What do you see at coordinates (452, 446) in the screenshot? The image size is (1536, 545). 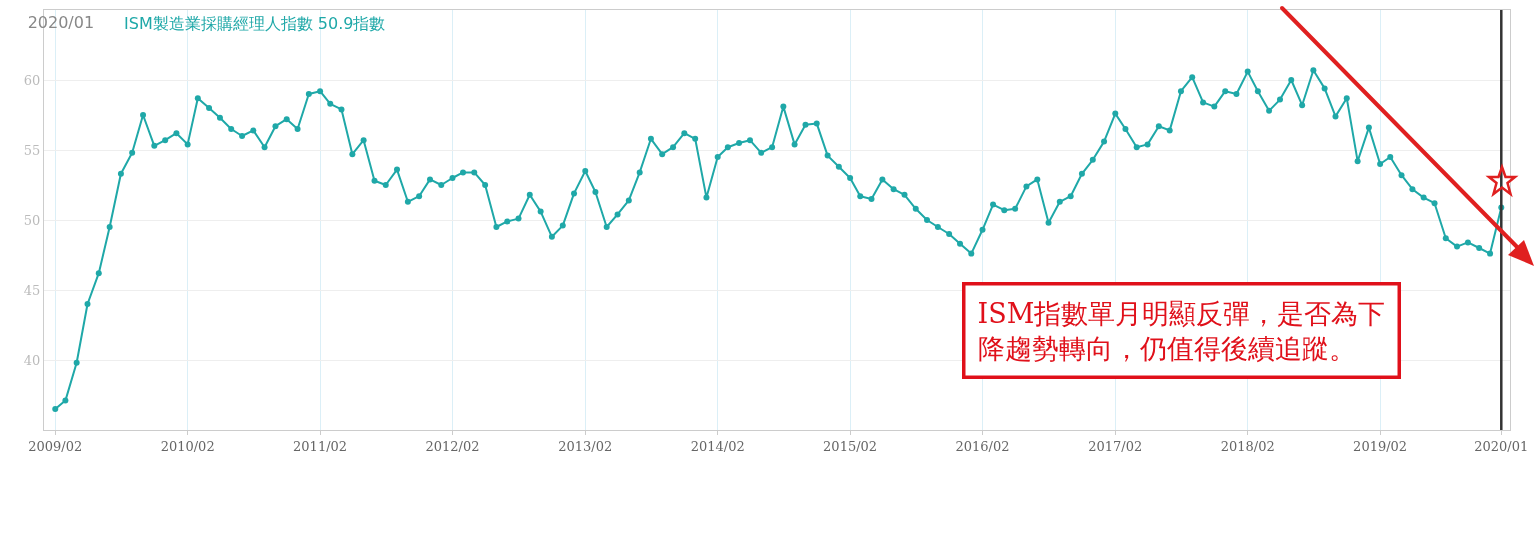 I see `x-tick-label: 2012/02` at bounding box center [452, 446].